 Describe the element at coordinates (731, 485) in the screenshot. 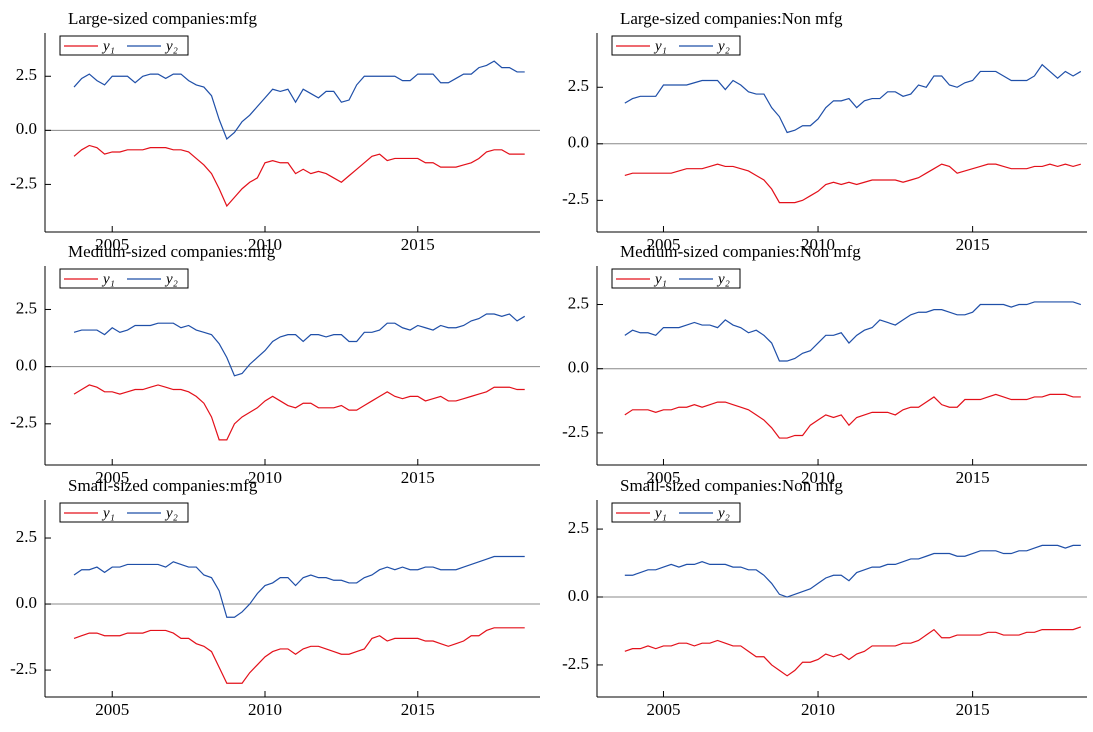

I see `panel-title: Small-sized companies:Non mfg` at that location.